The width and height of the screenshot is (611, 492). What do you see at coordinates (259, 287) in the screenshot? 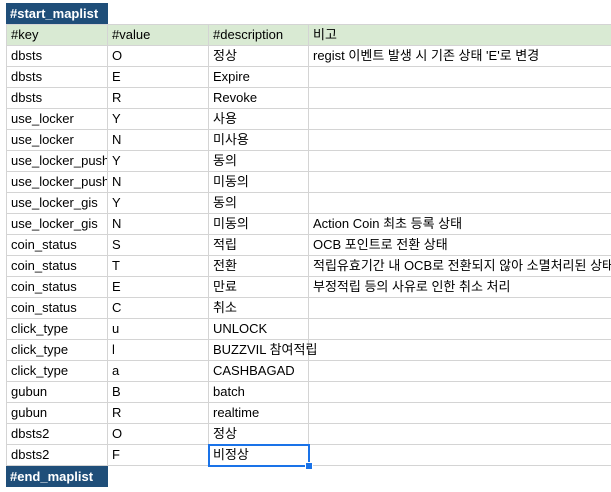
I see `cell-description: 만료` at bounding box center [259, 287].